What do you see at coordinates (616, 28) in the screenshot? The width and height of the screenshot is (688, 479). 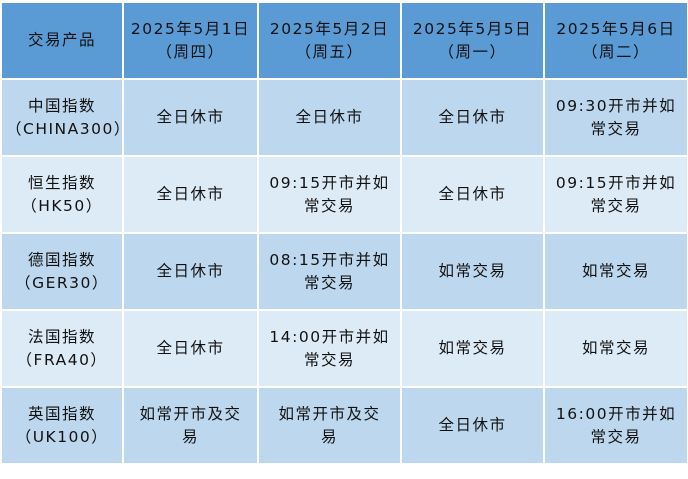 I see `header-text: 2025年5月6日` at bounding box center [616, 28].